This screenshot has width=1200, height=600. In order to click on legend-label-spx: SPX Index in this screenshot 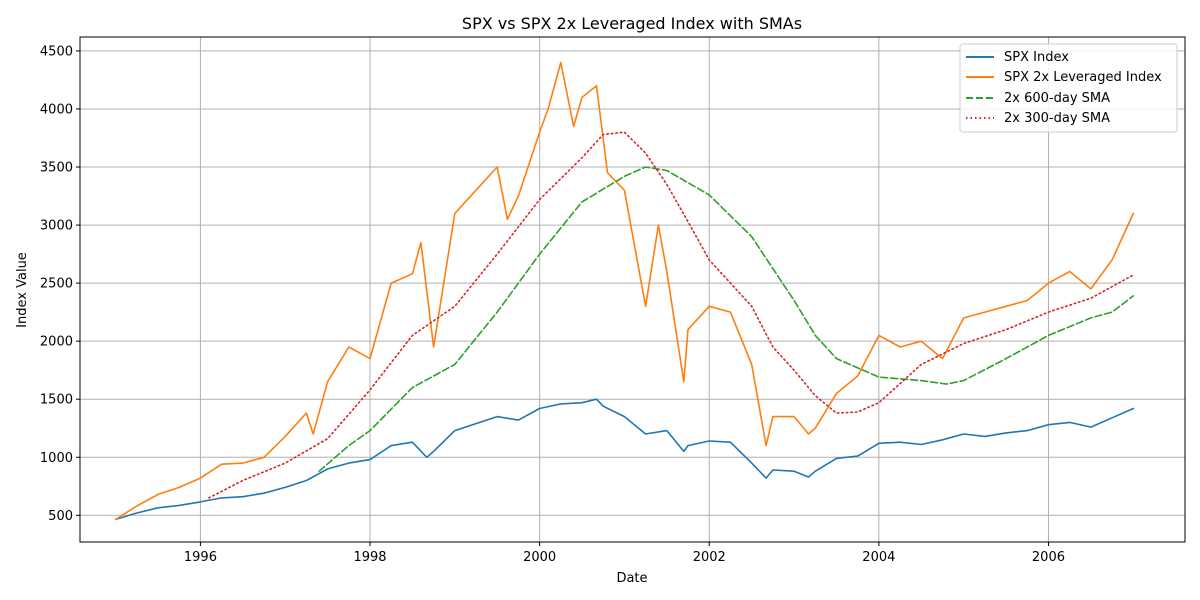, I will do `click(1036, 57)`.